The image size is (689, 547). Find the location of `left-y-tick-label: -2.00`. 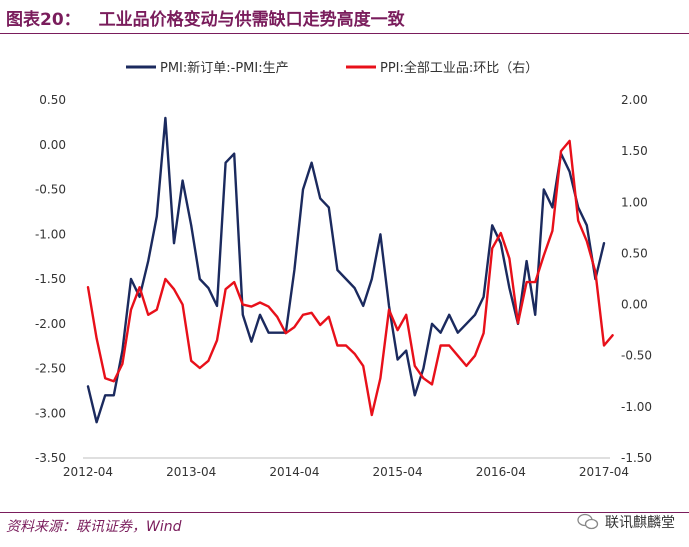

left-y-tick-label: -2.00 is located at coordinates (50, 324).